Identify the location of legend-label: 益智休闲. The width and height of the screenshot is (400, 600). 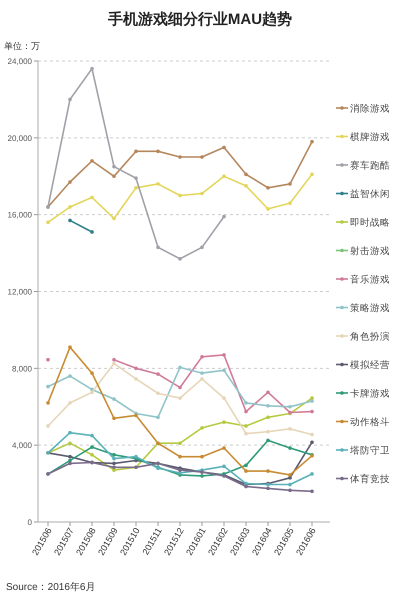
(370, 194).